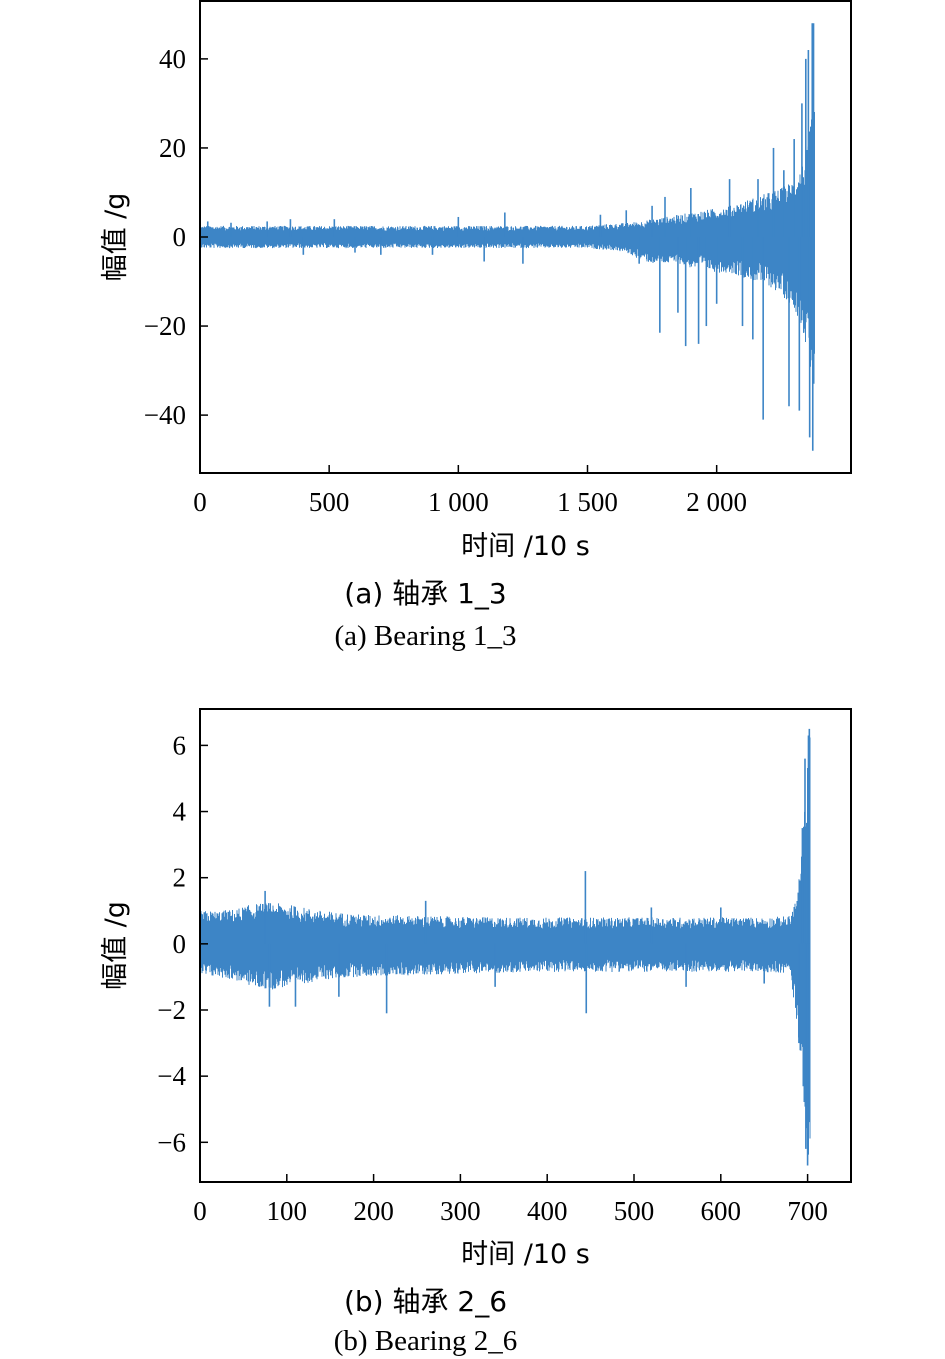 This screenshot has width=945, height=1359. Describe the element at coordinates (458, 502) in the screenshot. I see `x-tick-label: 1 000` at that location.